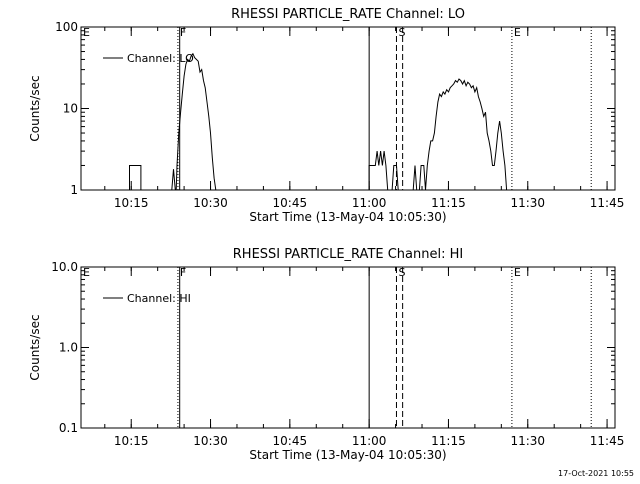  What do you see at coordinates (64, 267) in the screenshot?
I see `panel-2-y-tick-label: 10.0` at bounding box center [64, 267].